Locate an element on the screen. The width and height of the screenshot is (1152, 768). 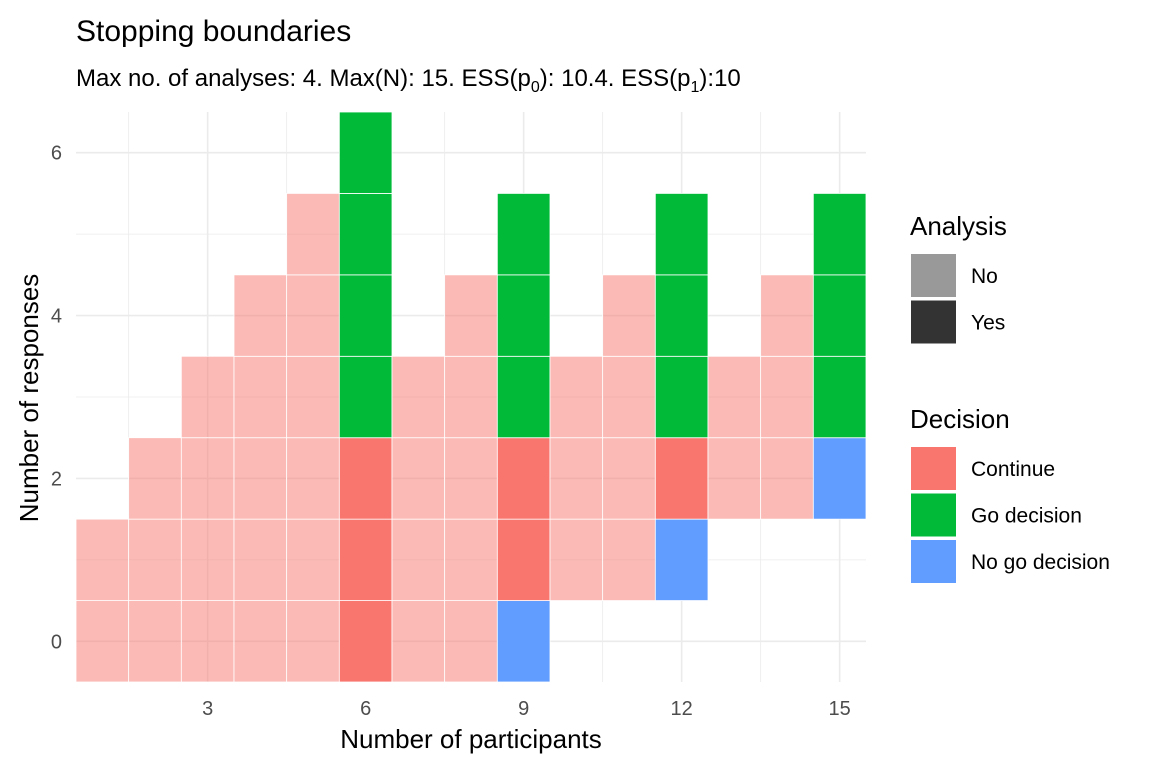
y-tick-label: 4 is located at coordinates (56, 317).